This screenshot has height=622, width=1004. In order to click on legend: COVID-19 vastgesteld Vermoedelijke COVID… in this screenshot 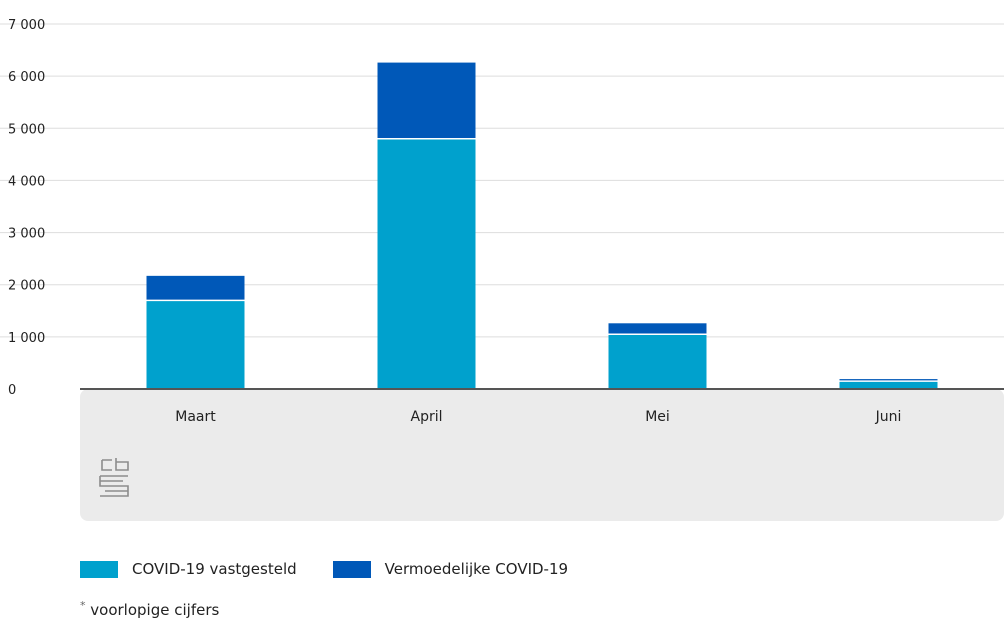, I will do `click(342, 569)`.